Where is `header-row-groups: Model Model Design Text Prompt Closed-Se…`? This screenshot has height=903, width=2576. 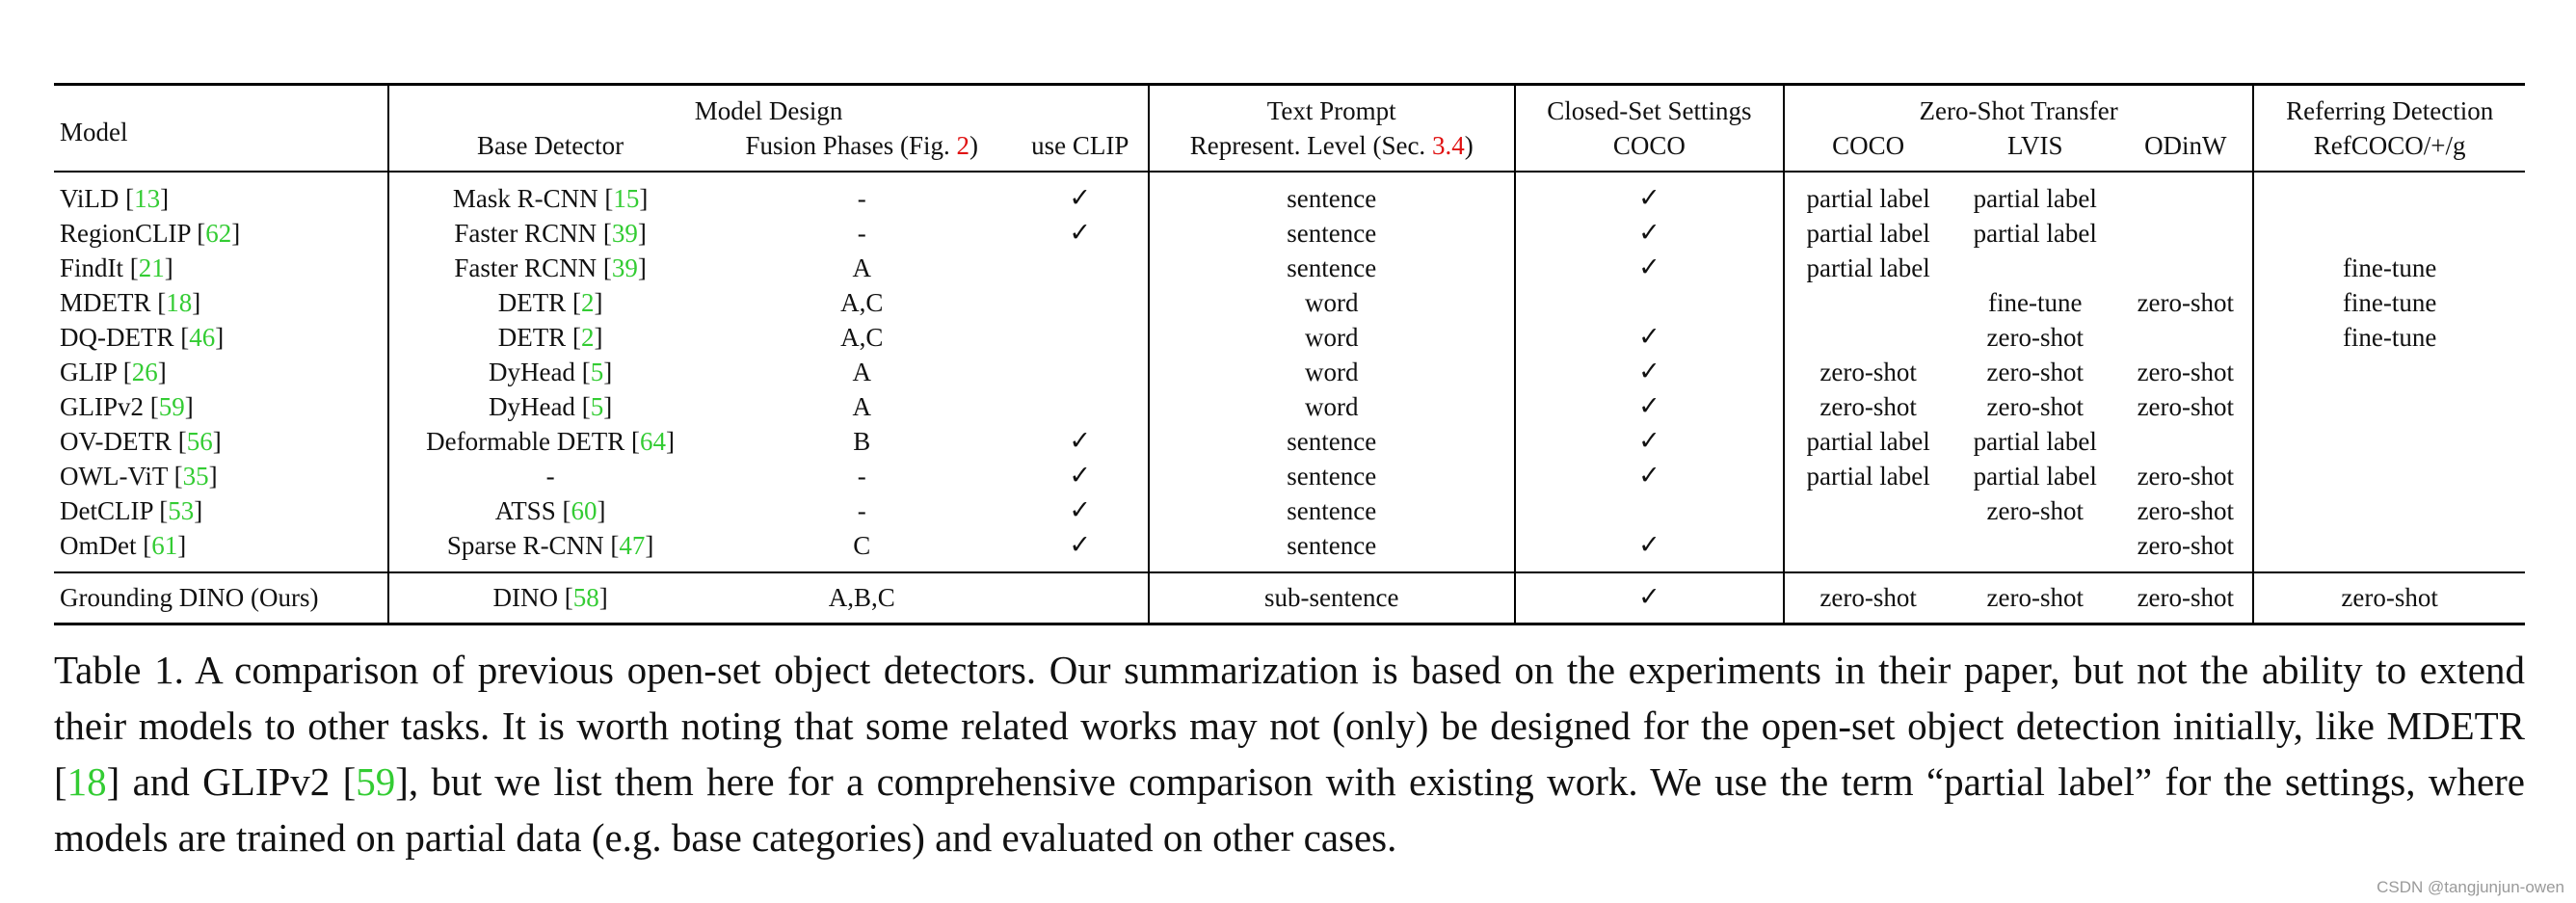
header-row-groups: Model Model Design Text Prompt Closed-Se… is located at coordinates (1289, 115).